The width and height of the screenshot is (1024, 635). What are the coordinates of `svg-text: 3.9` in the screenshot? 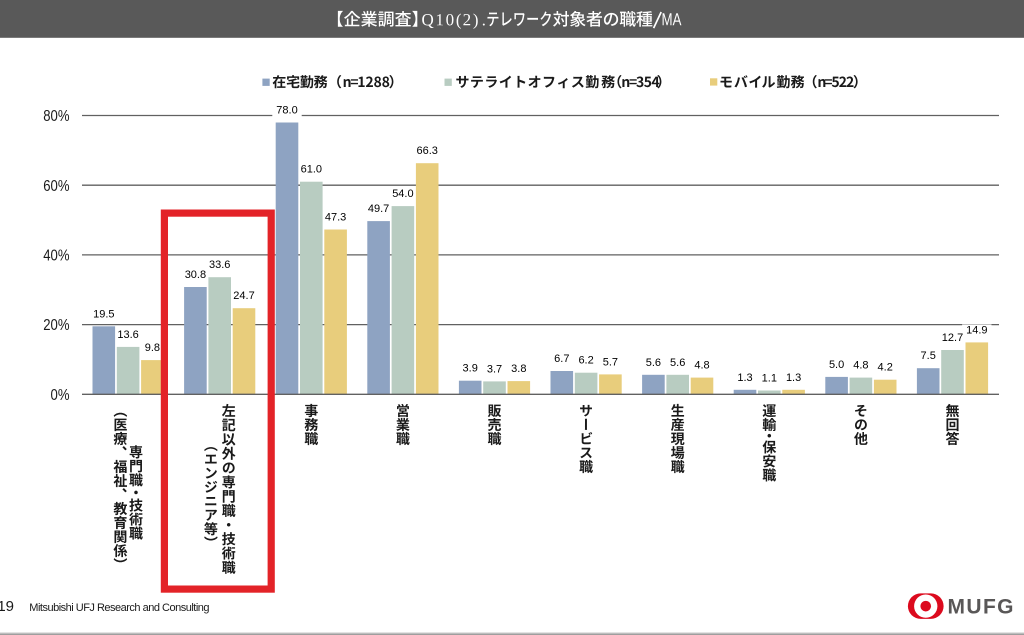 It's located at (470, 369).